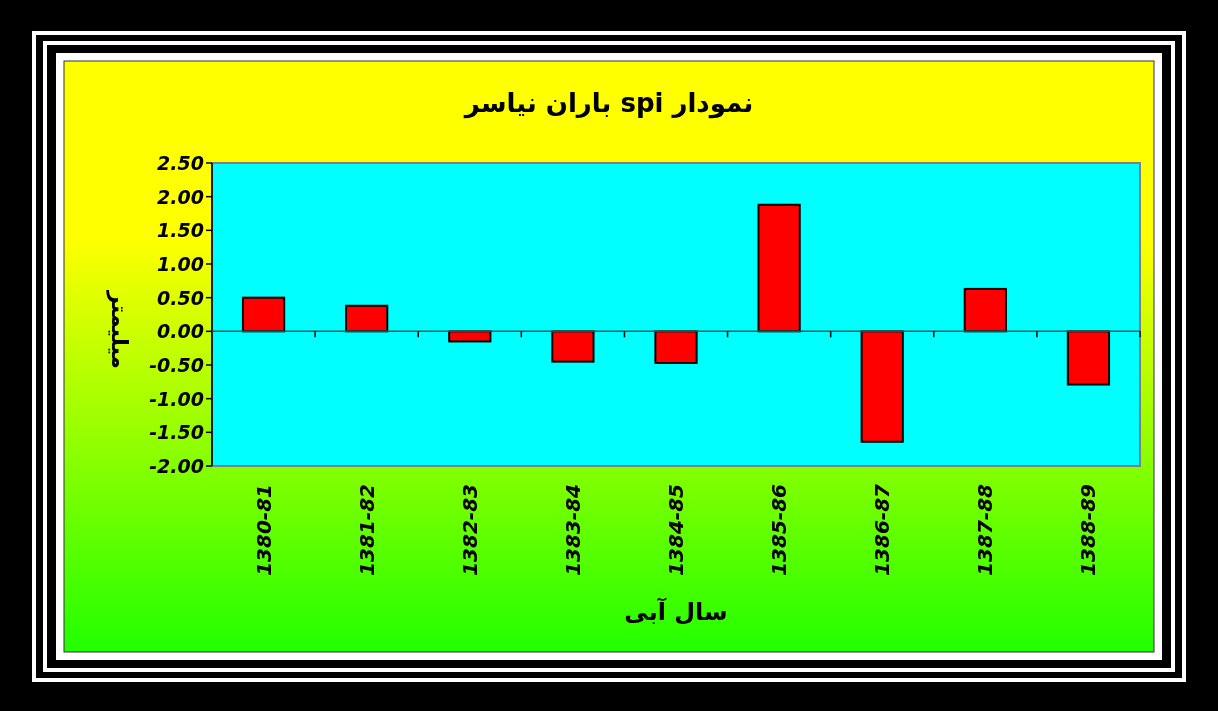 This screenshot has height=711, width=1218. I want to click on y-tick-label: 1.00, so click(180, 264).